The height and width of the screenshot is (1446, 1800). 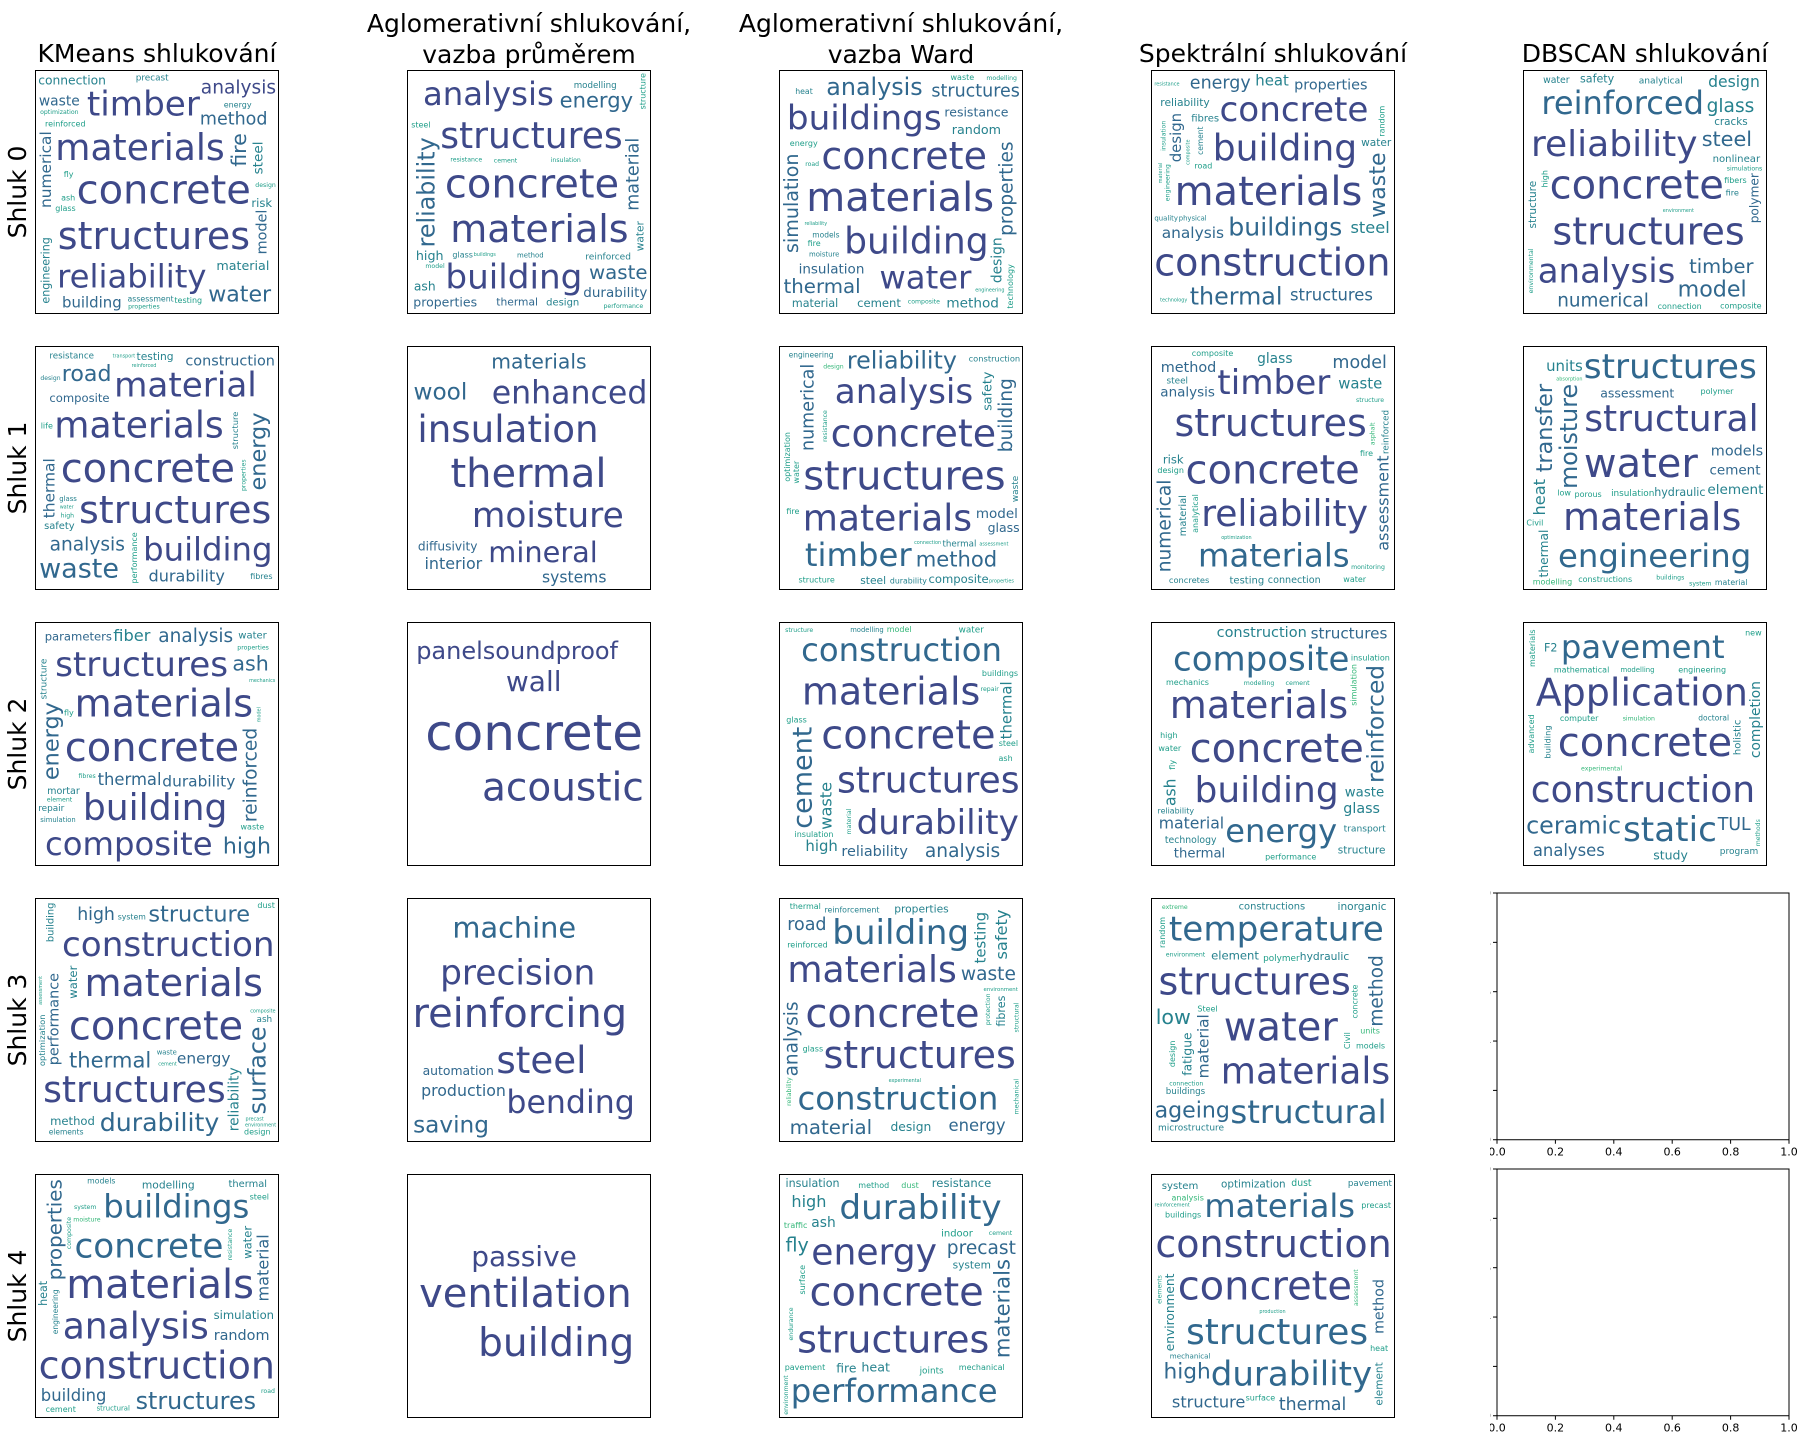 I want to click on cloud-word: numerical, so click(x=46, y=169).